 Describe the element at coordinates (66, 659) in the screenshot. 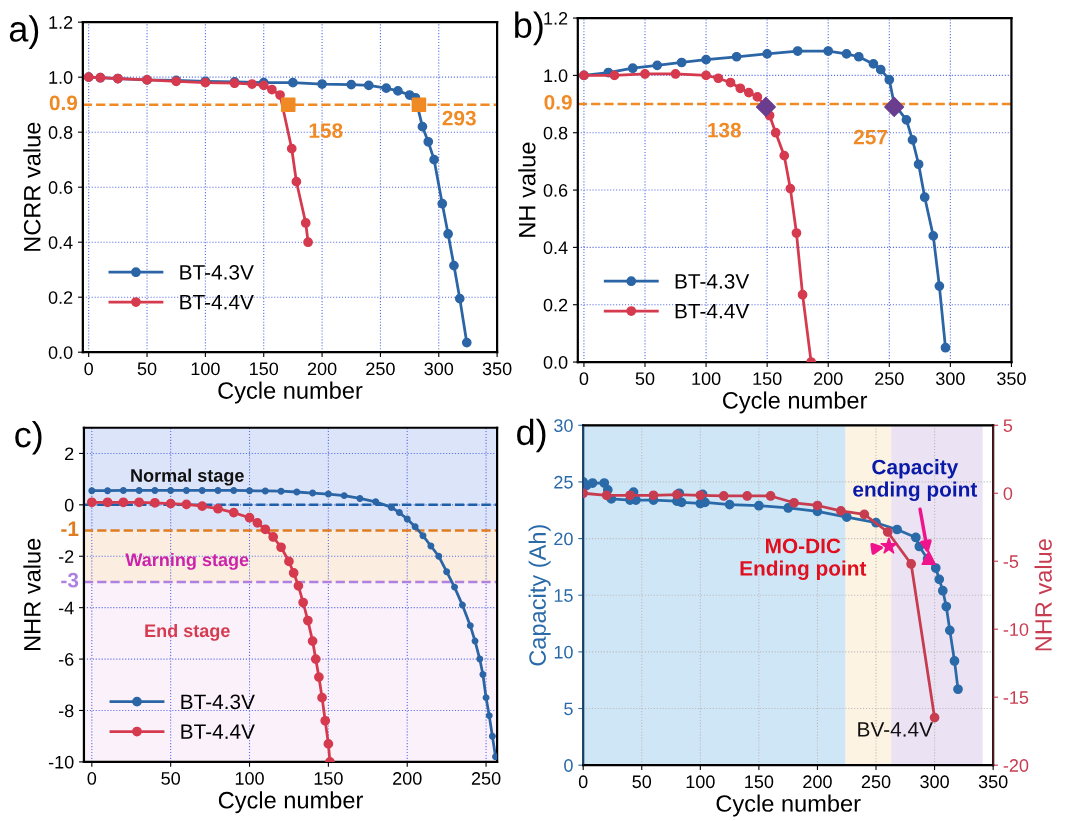

I see `y-tick-label: -6` at that location.